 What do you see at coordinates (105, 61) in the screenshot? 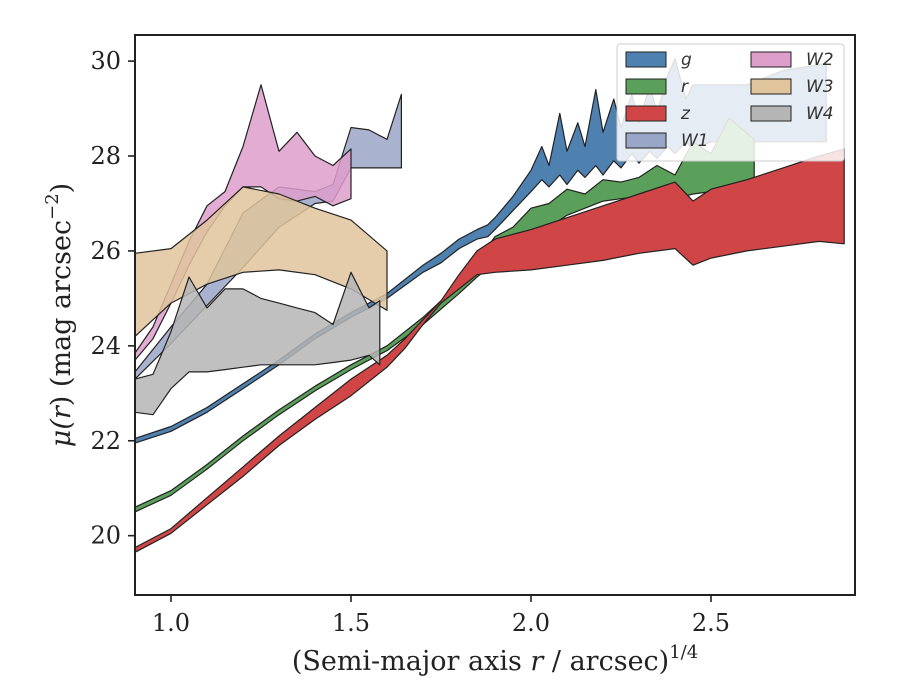
I see `y-tick-label: 30` at bounding box center [105, 61].